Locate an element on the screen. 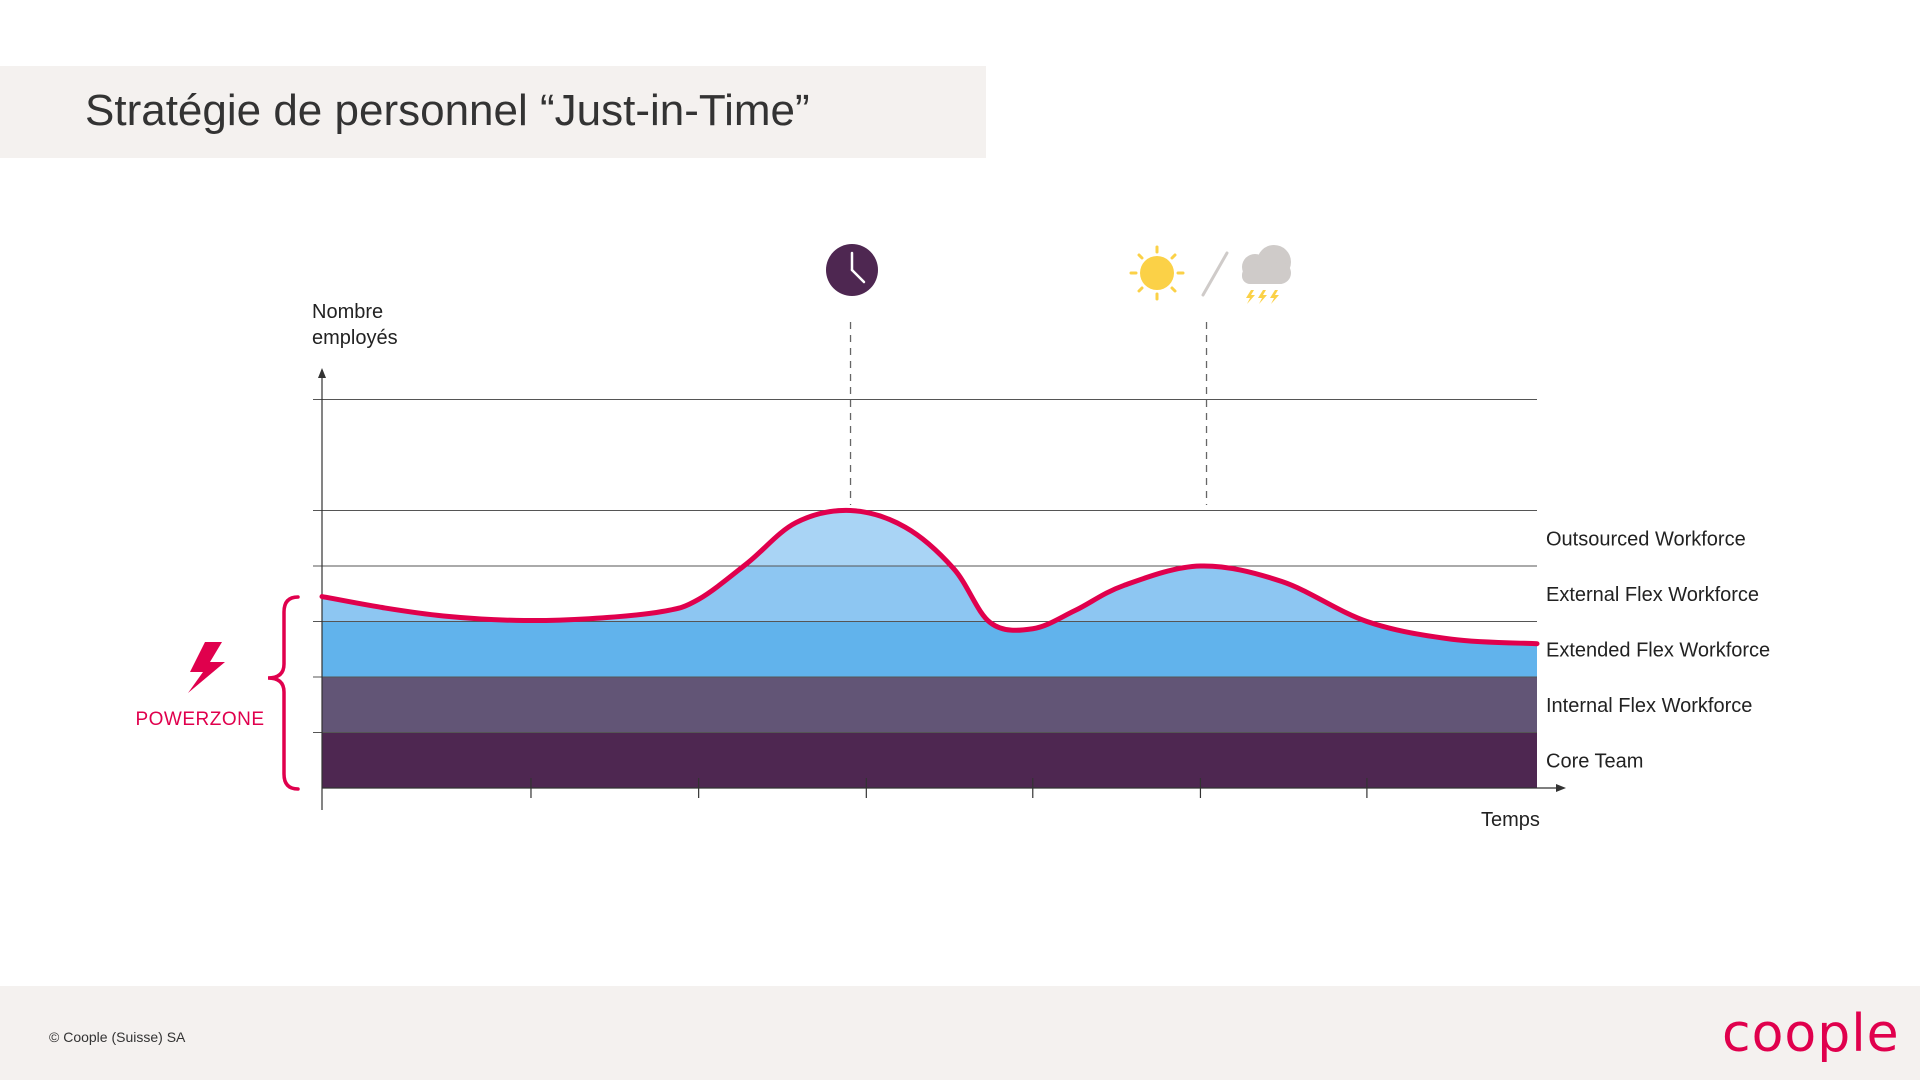 This screenshot has height=1080, width=1920. tier-label: Internal Flex Workforce is located at coordinates (1649, 706).